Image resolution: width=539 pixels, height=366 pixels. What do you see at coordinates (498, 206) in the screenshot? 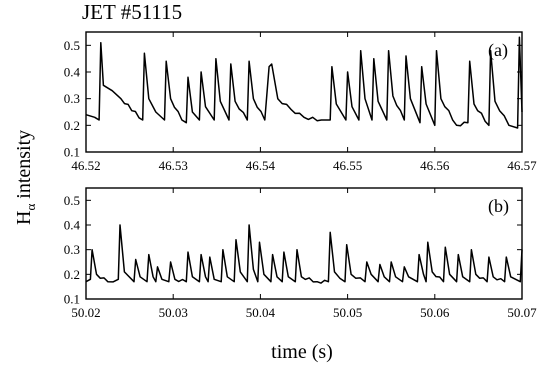
I see `panel-b-label: (b)` at bounding box center [498, 206].